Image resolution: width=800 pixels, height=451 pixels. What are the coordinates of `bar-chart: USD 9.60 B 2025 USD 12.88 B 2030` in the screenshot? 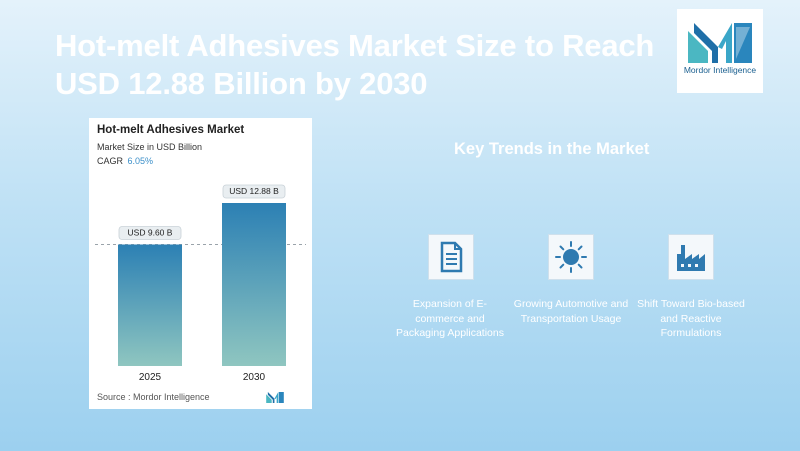 It's located at (200, 283).